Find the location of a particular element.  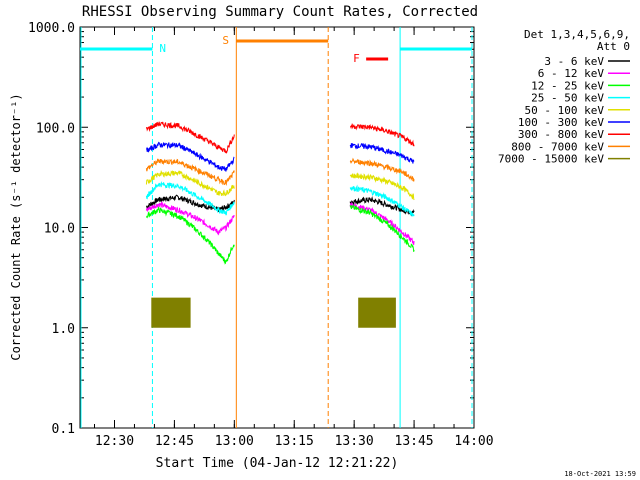

y-tick-label: 1000.0 is located at coordinates (51, 28).